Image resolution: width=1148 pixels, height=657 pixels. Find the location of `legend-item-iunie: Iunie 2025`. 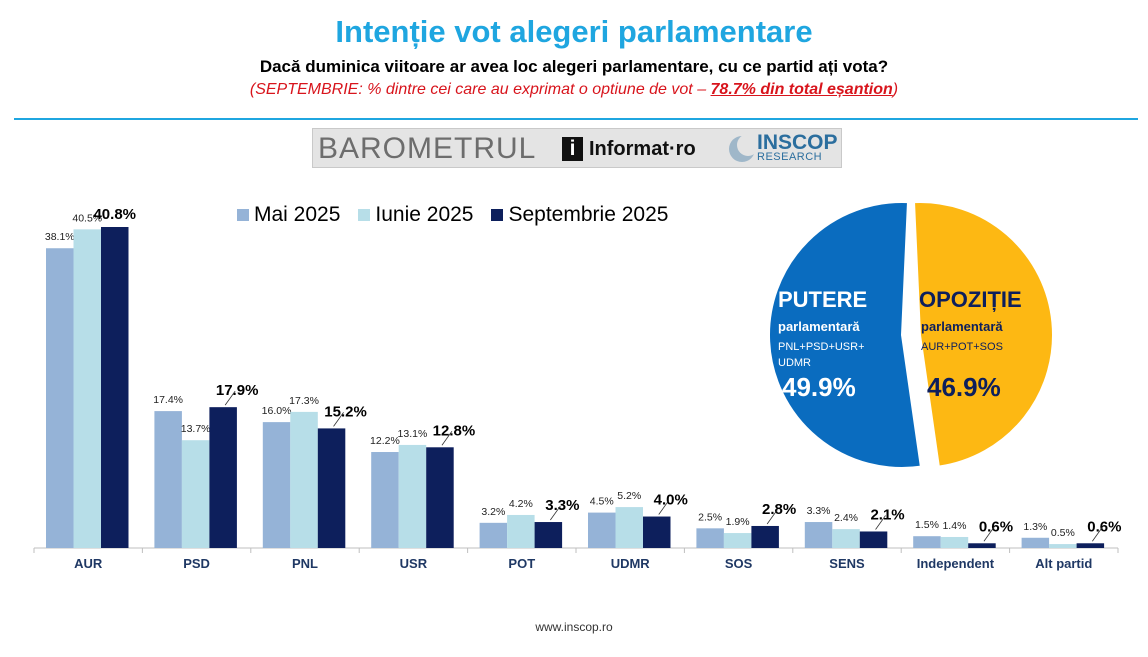

legend-item-iunie: Iunie 2025 is located at coordinates (415, 215).